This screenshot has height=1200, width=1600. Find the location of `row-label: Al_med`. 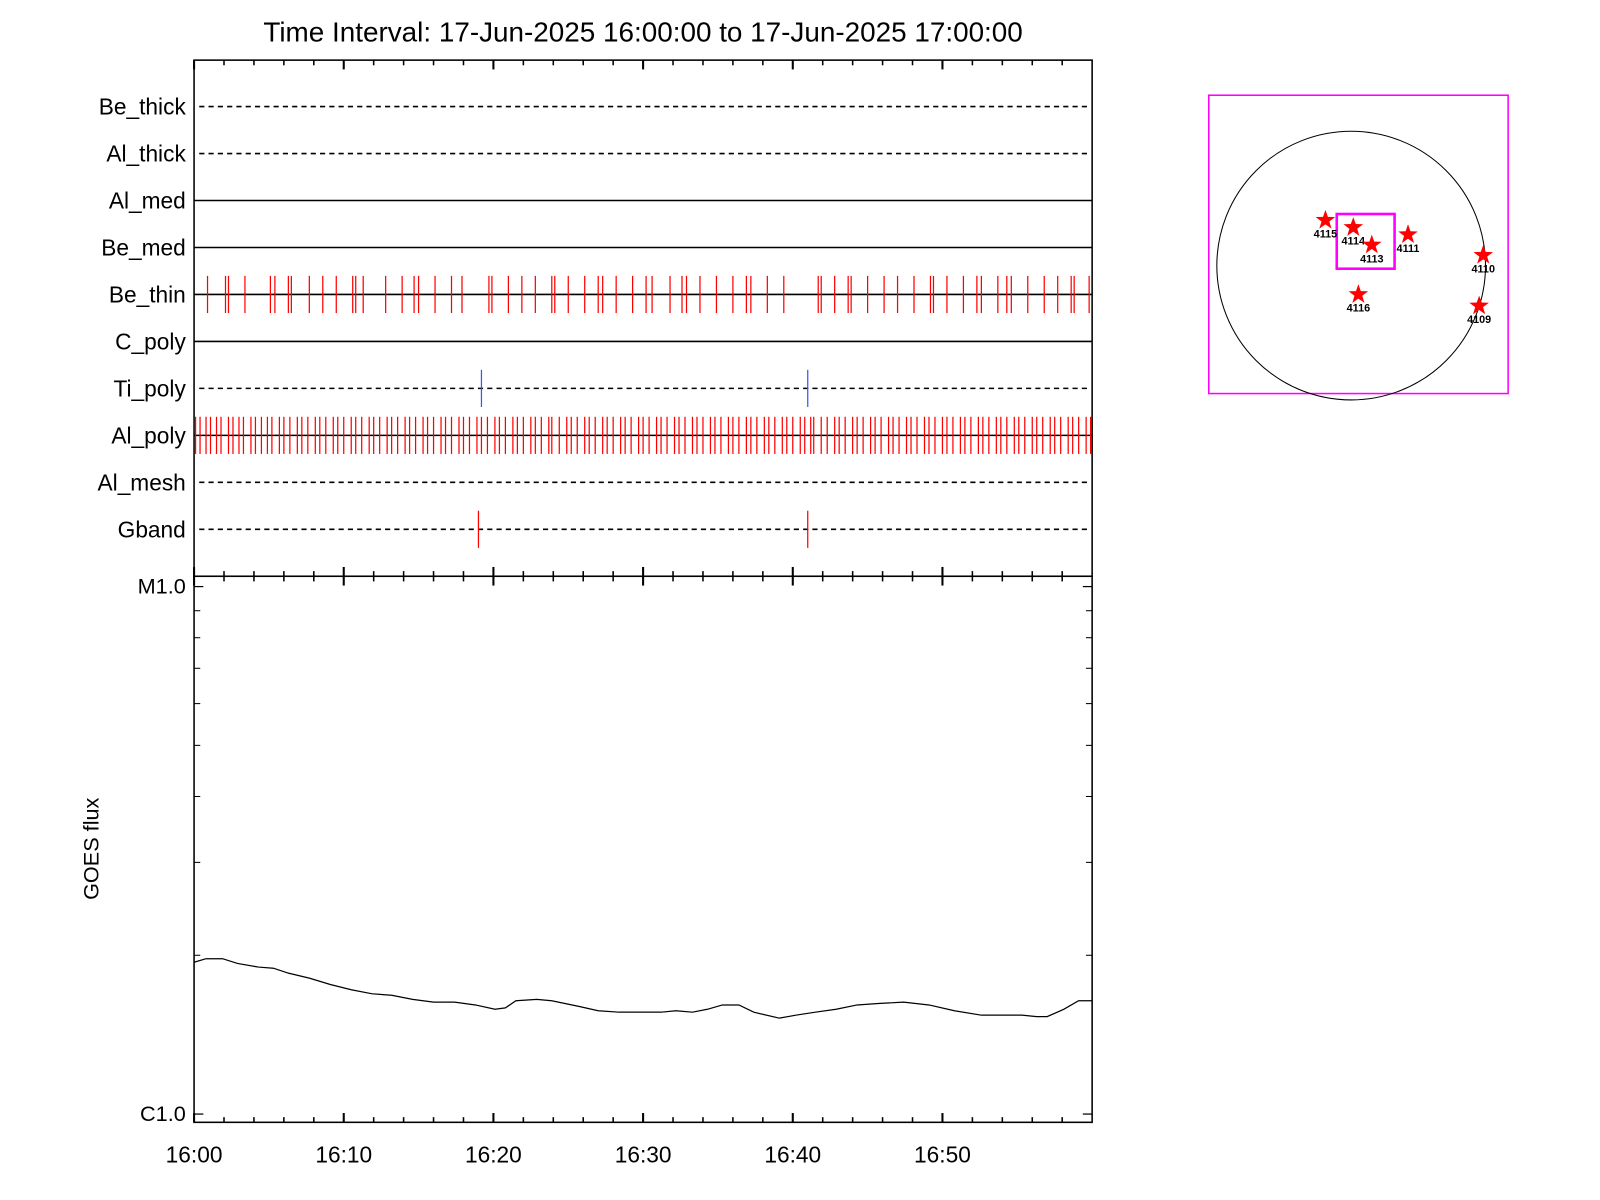

row-label: Al_med is located at coordinates (147, 201).